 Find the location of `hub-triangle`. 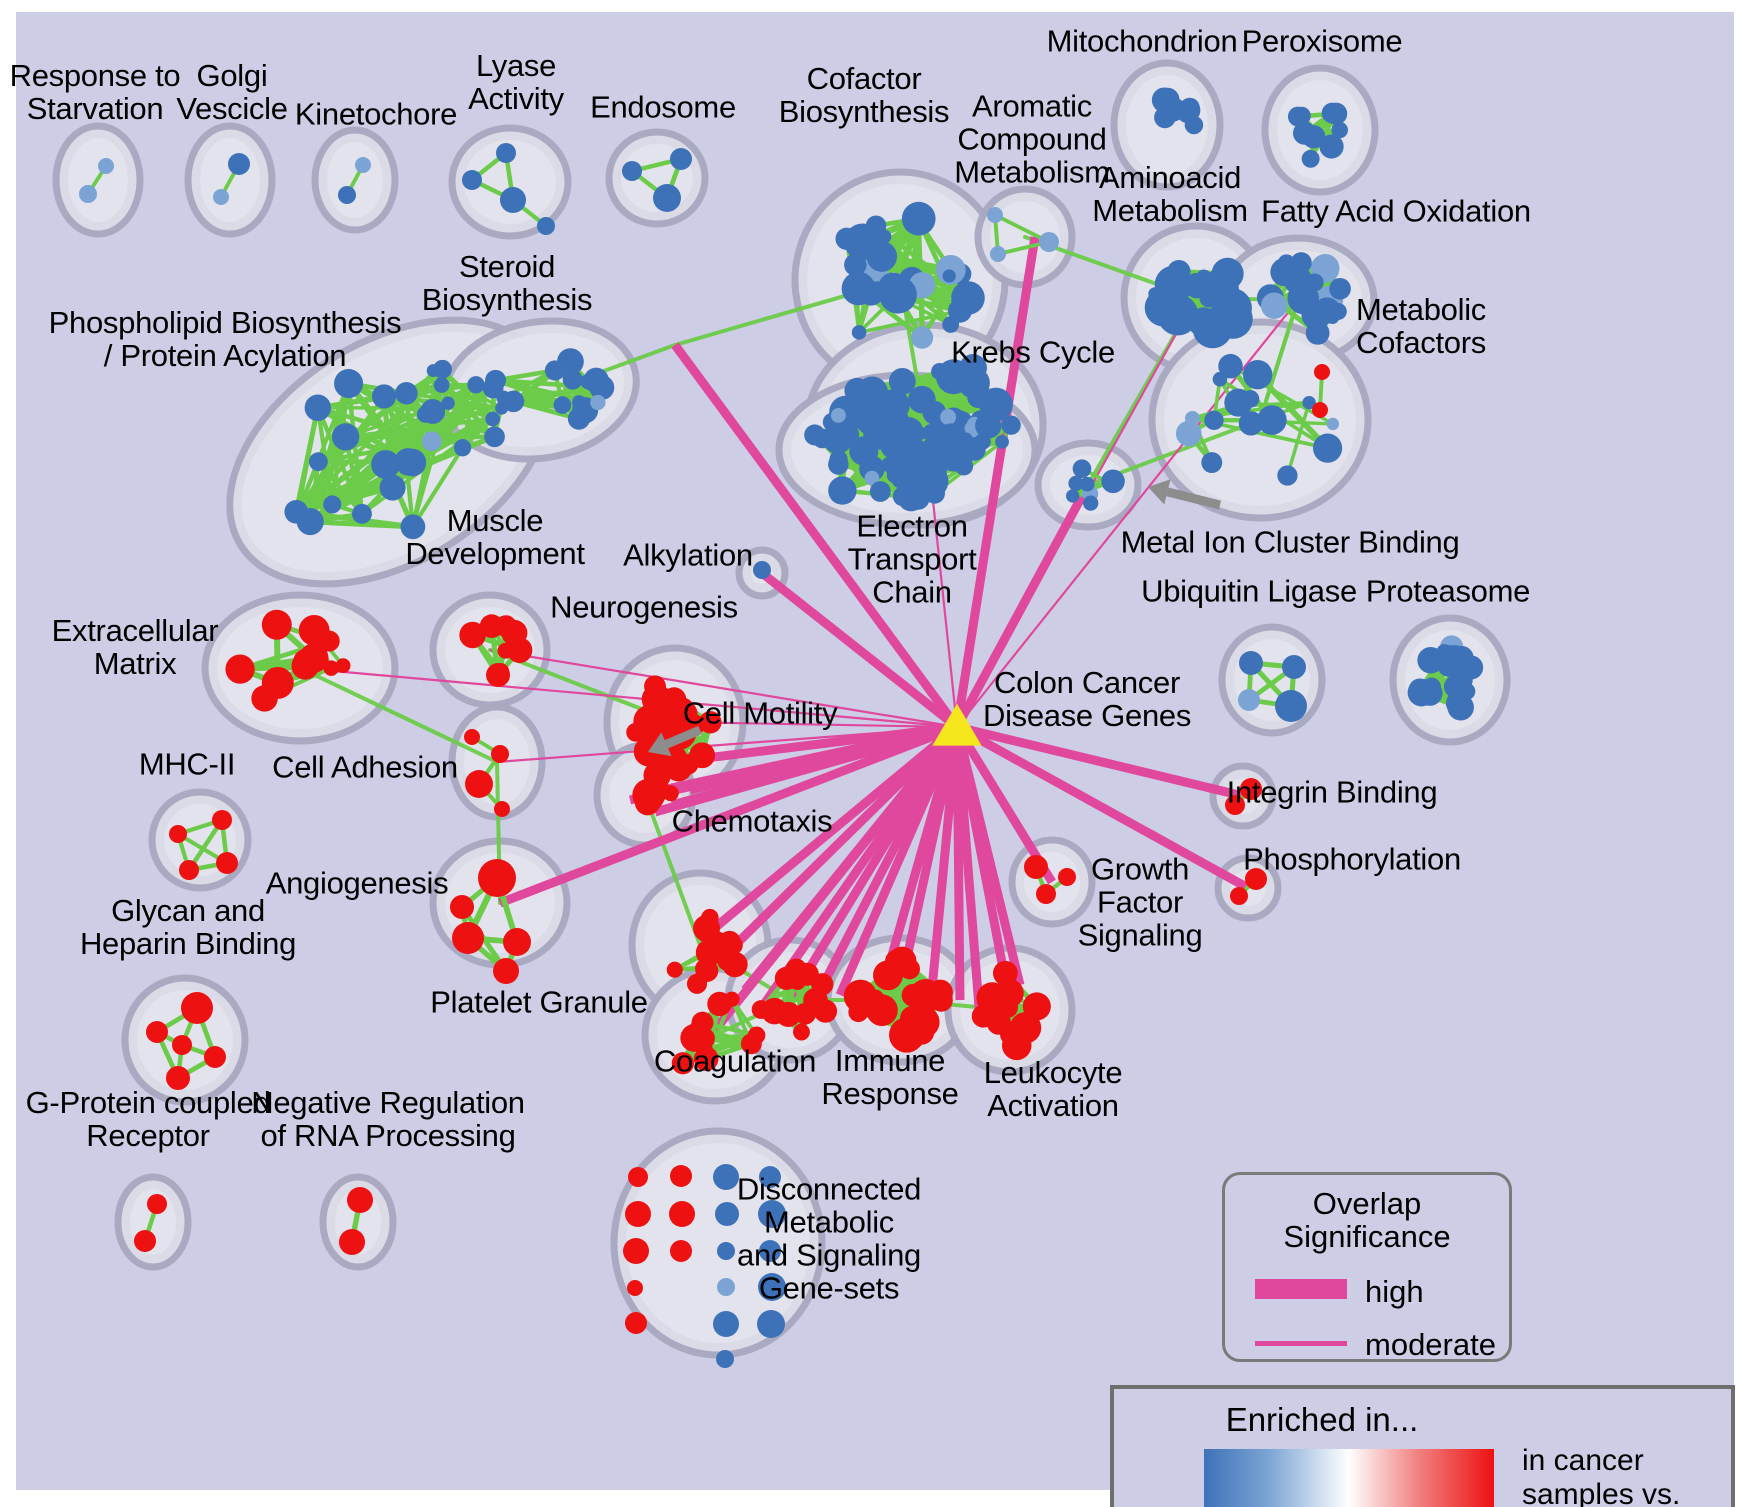

hub-triangle is located at coordinates (957, 724).